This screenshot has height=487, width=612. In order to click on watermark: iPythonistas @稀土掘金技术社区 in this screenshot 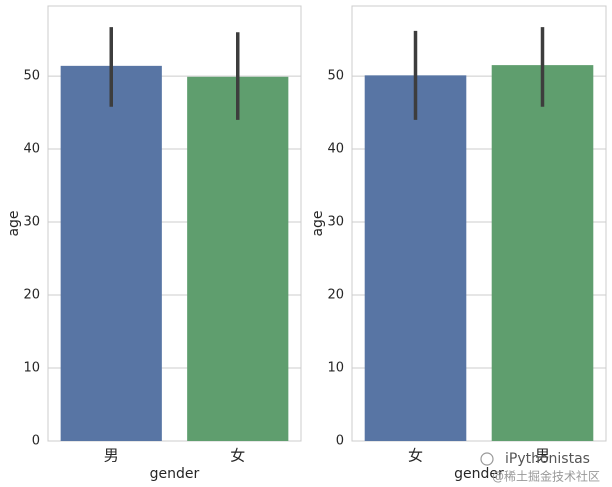, I will do `click(540, 467)`.